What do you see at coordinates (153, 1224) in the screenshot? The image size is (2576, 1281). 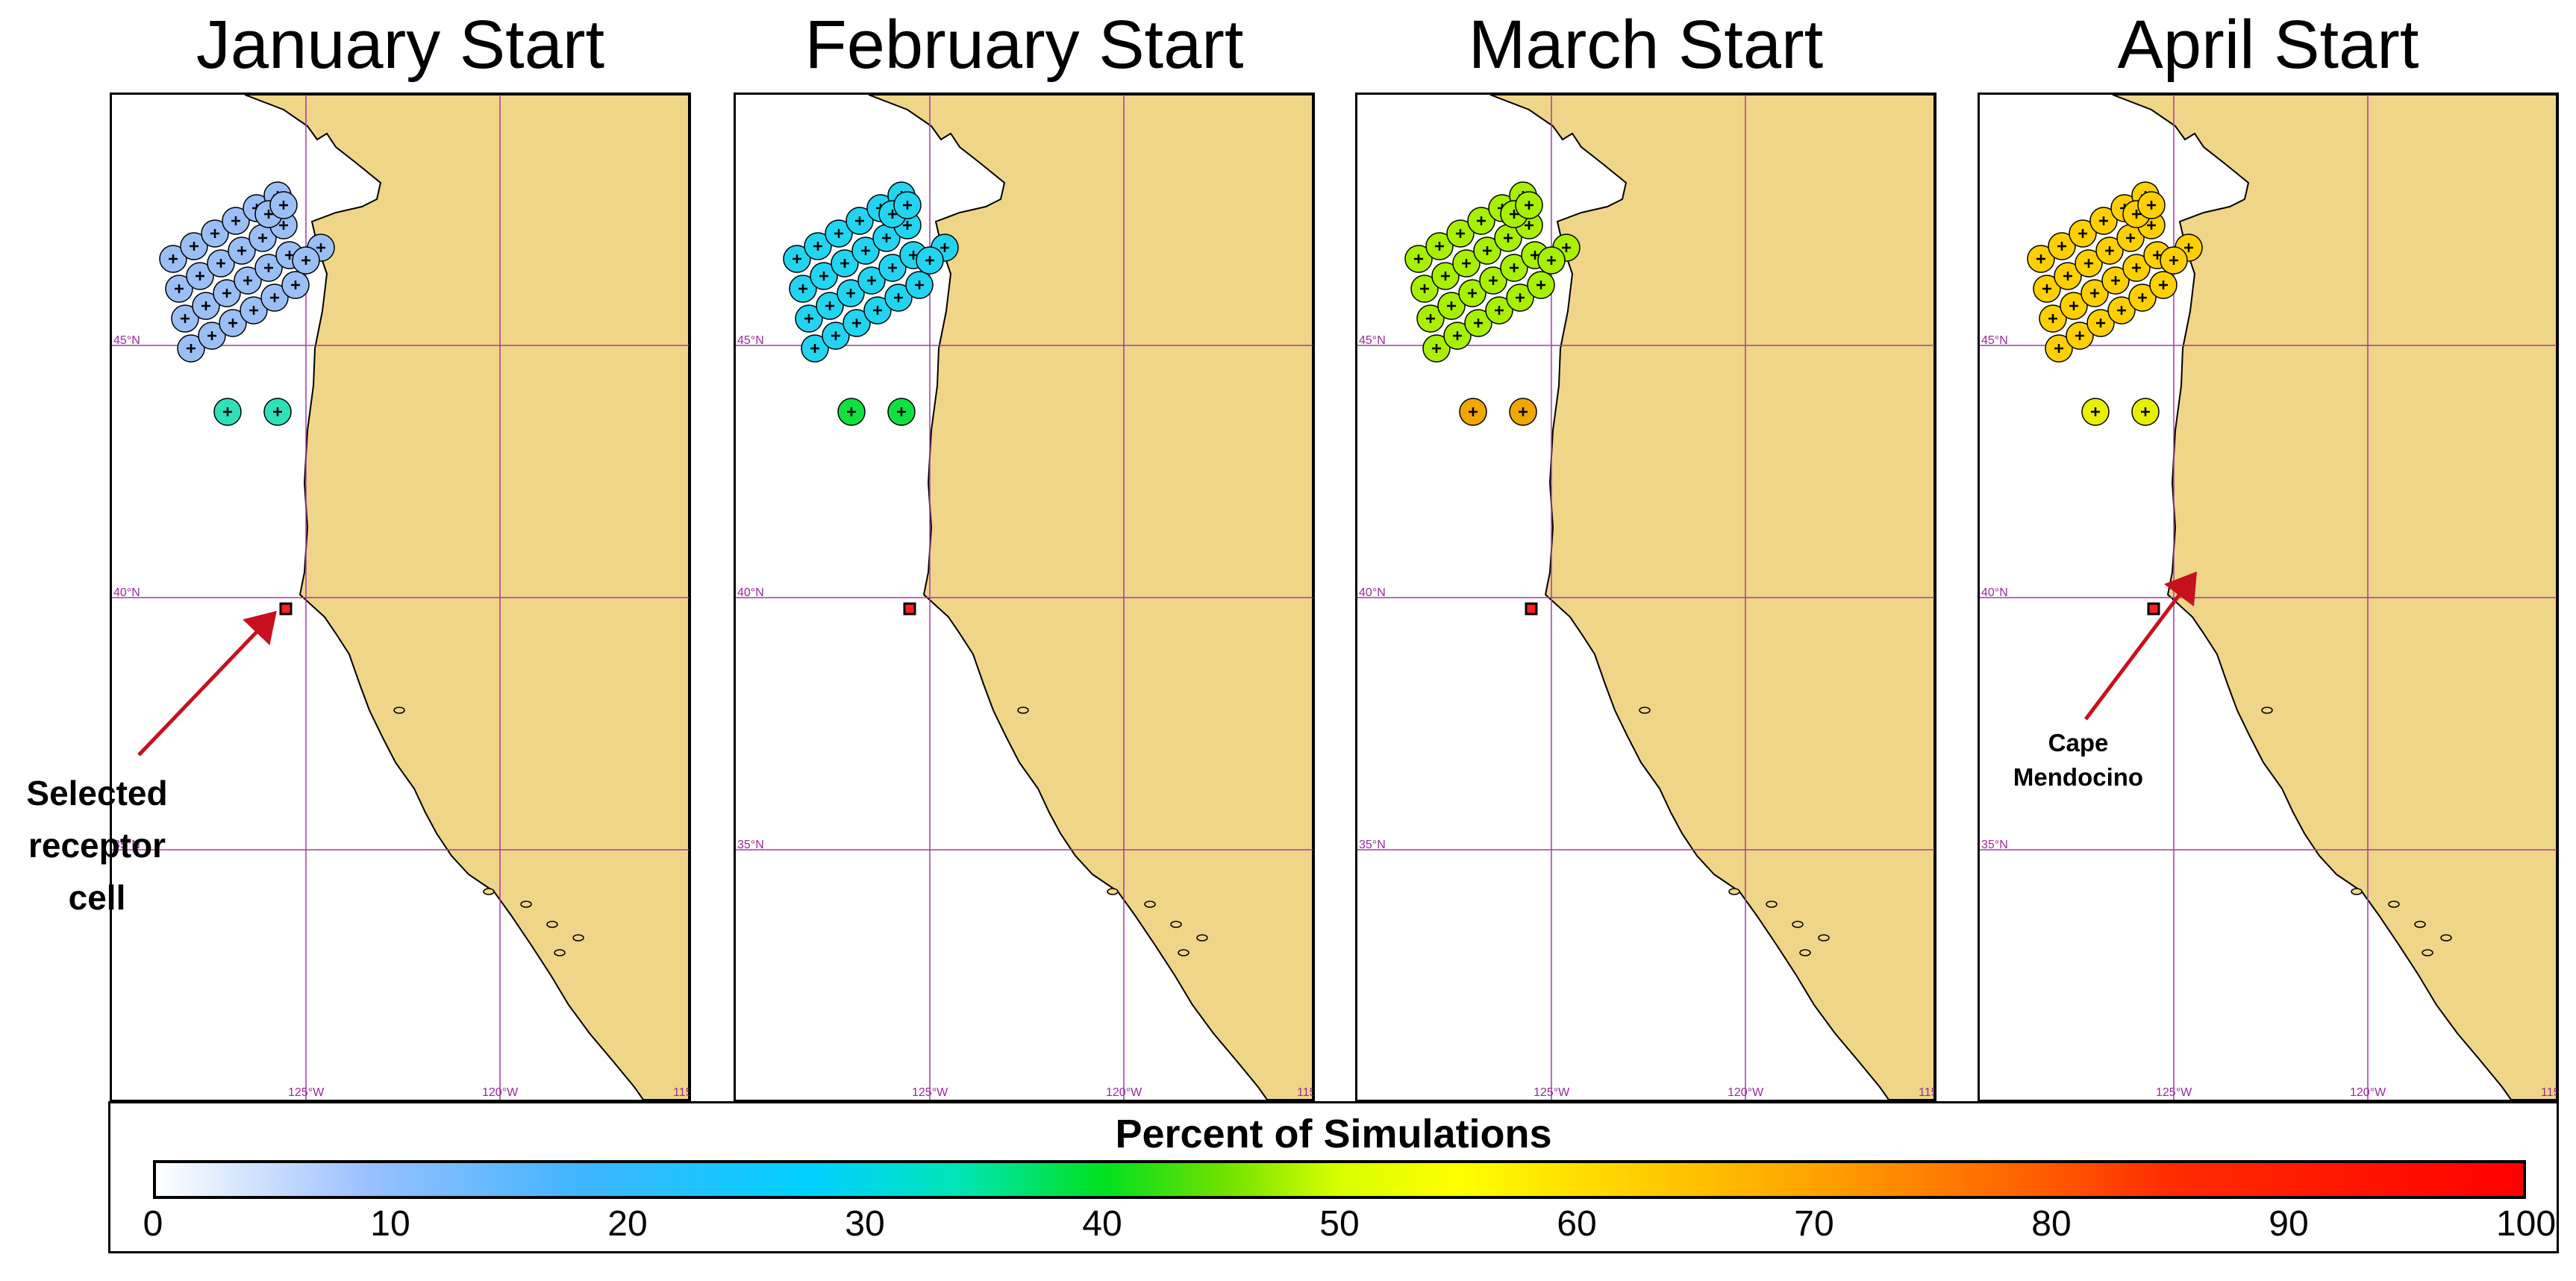 I see `colorbar-tick-label: 0` at bounding box center [153, 1224].